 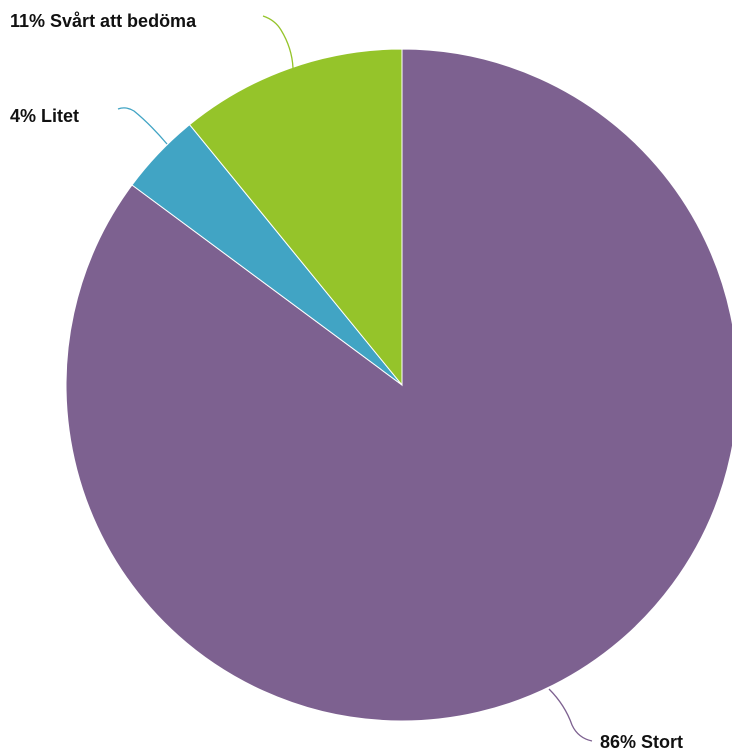 I want to click on leader-line-svart-att-bedoma, so click(x=278, y=42).